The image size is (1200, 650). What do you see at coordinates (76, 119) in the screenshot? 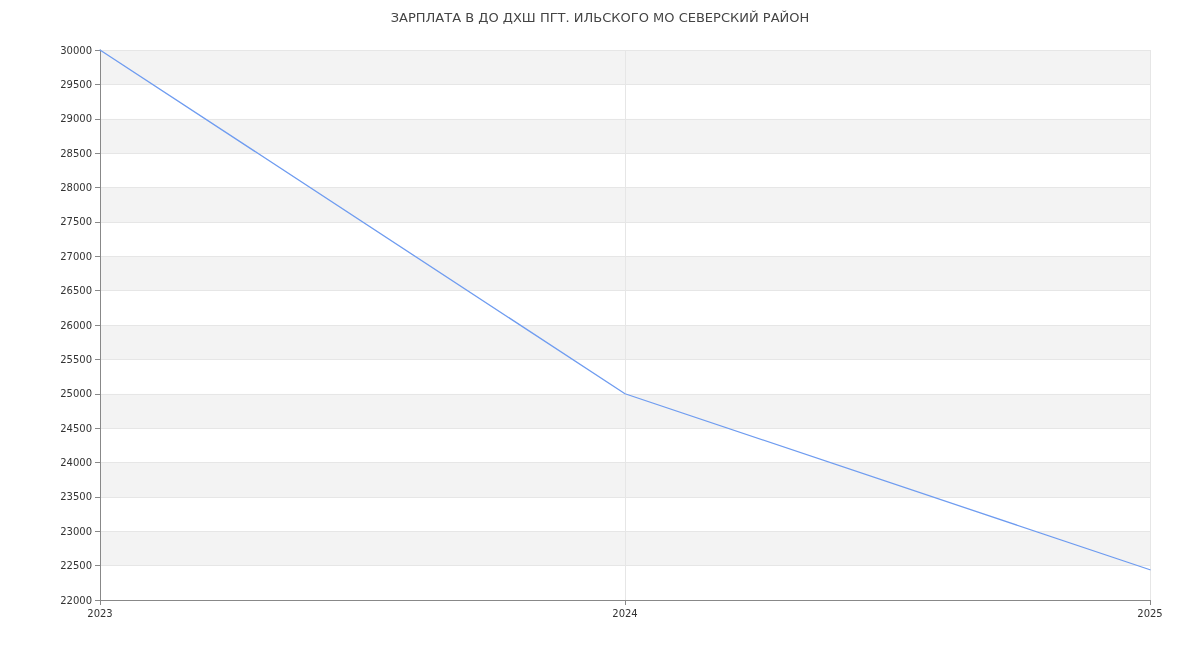
I see `y-tick-label: 29000` at bounding box center [76, 119].